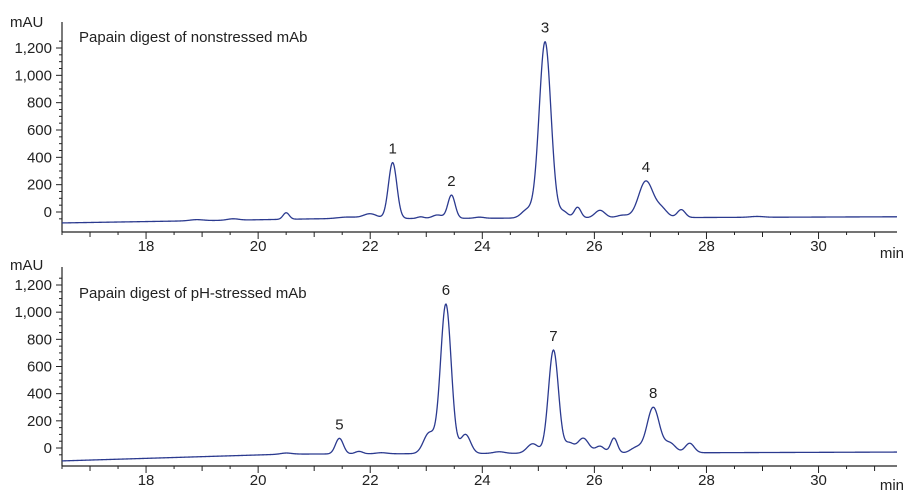  What do you see at coordinates (392, 149) in the screenshot?
I see `peak-label: 1` at bounding box center [392, 149].